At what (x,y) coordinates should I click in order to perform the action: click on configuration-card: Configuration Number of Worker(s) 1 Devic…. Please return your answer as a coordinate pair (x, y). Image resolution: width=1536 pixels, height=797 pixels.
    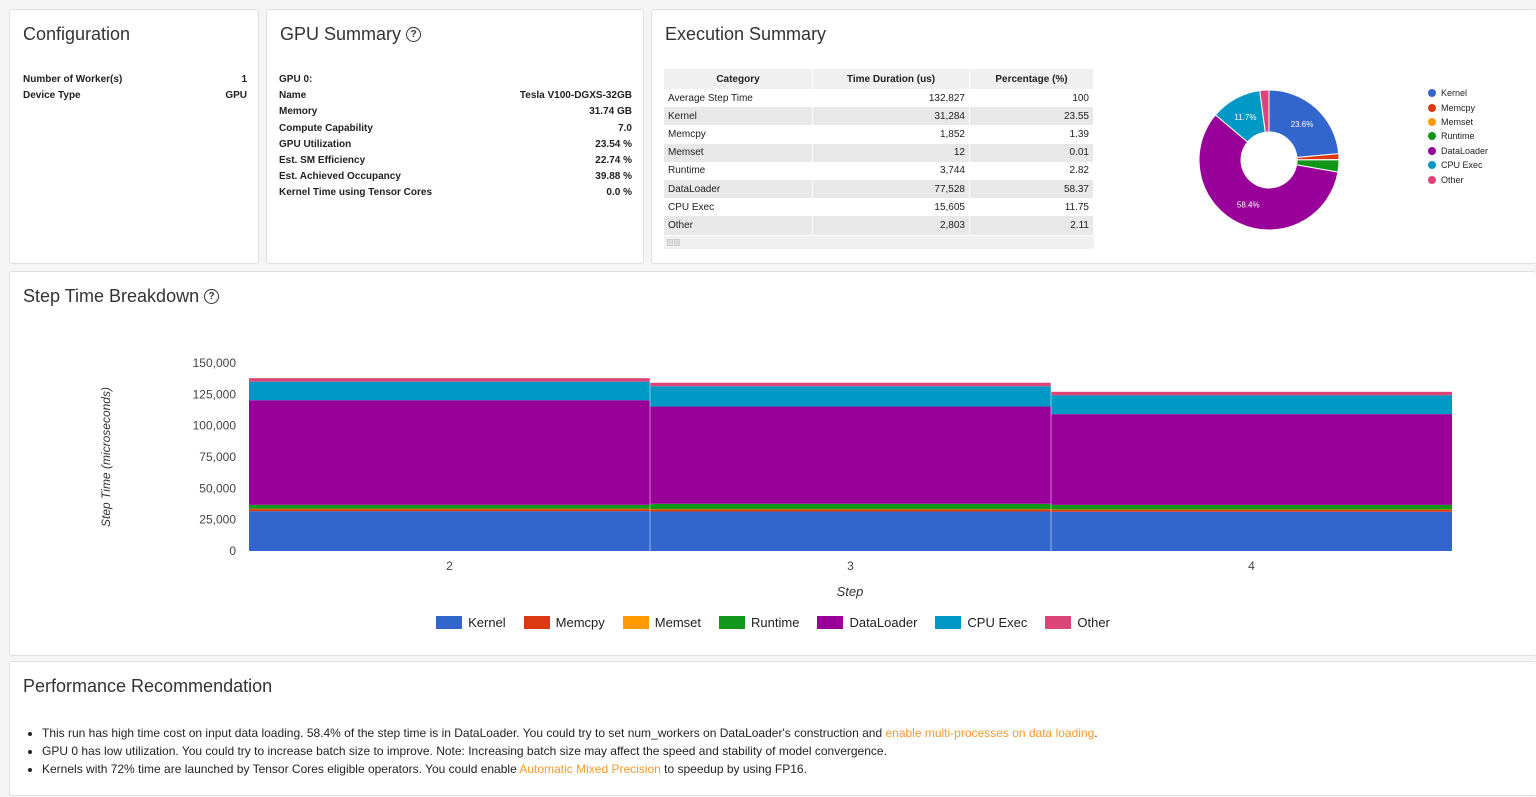
    Looking at the image, I should click on (134, 136).